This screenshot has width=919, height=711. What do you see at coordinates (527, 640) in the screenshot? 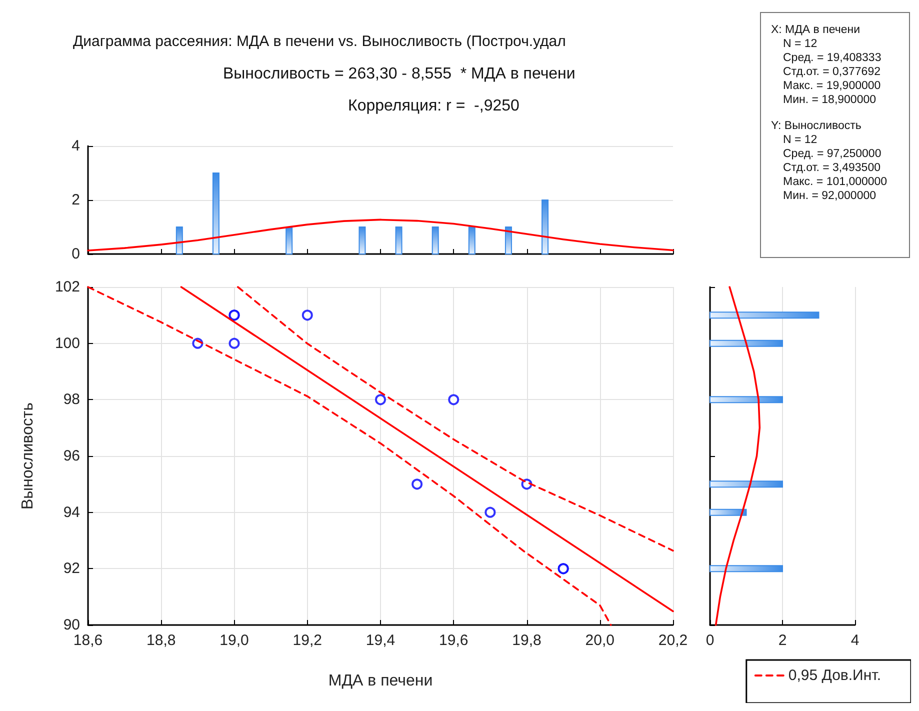
I see `x-tick-label: 19,8` at bounding box center [527, 640].